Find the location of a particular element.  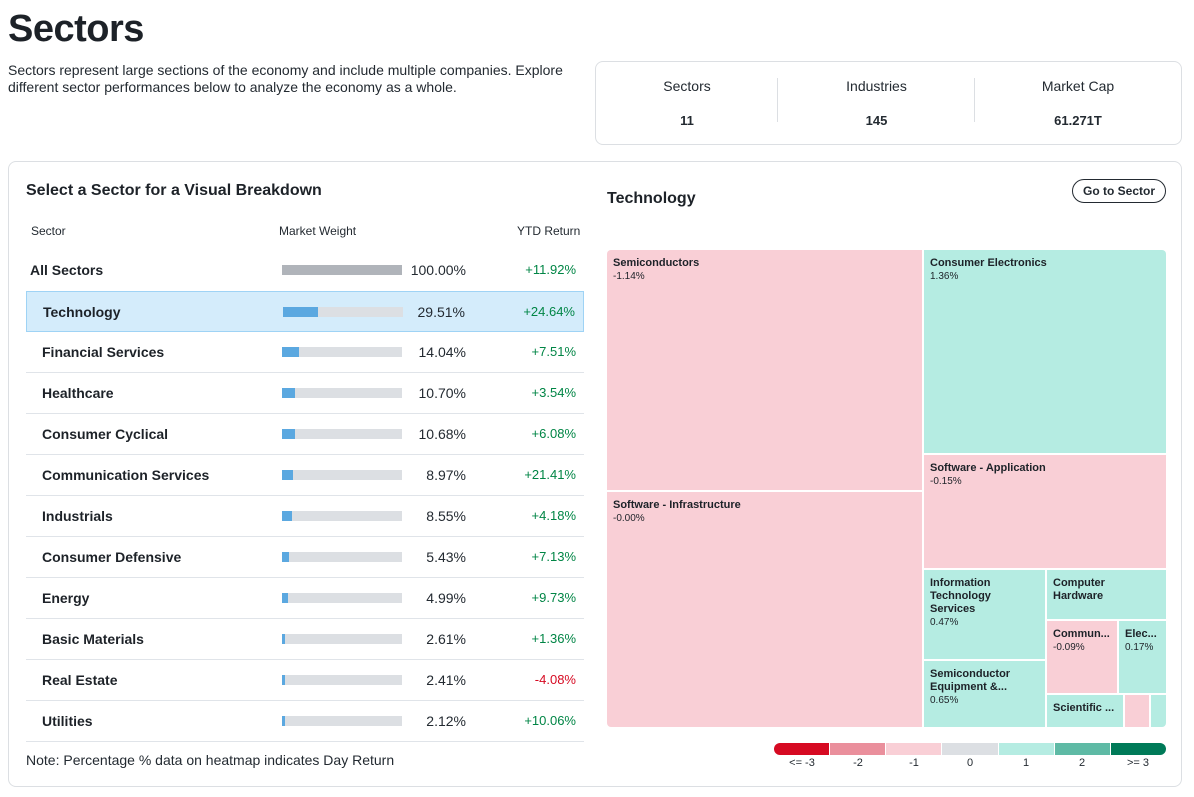

stat-sectors: Sectors 11 is located at coordinates (687, 103).